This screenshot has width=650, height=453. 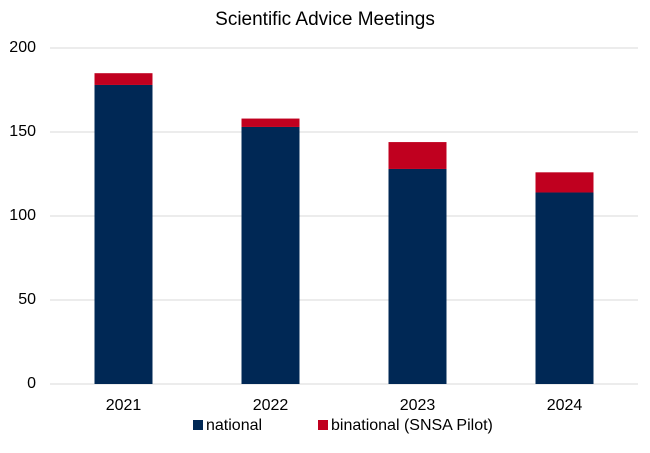 I want to click on y-tick-label: 100, so click(x=22, y=215).